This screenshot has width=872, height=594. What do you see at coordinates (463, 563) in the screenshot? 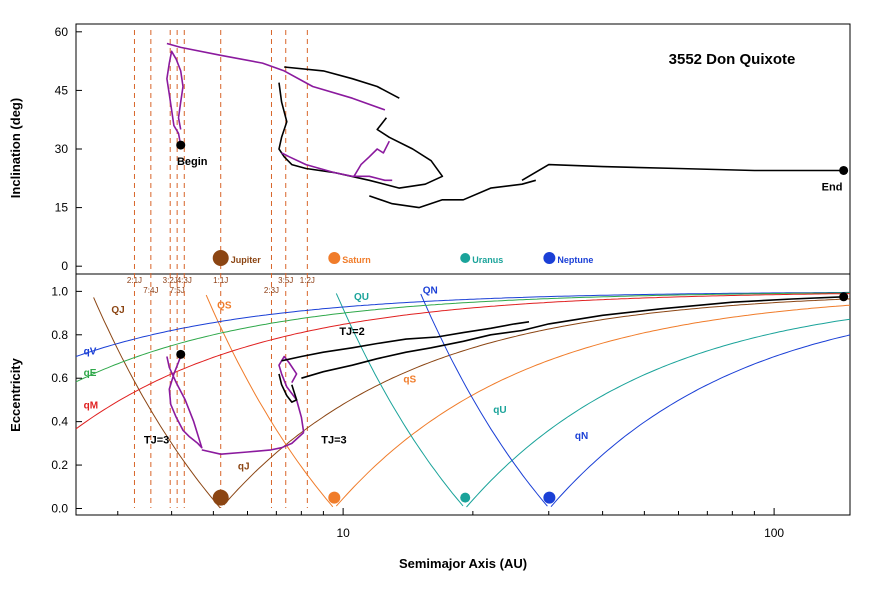
I see `x-axis-label: Semimajor Axis (AU)` at bounding box center [463, 563].